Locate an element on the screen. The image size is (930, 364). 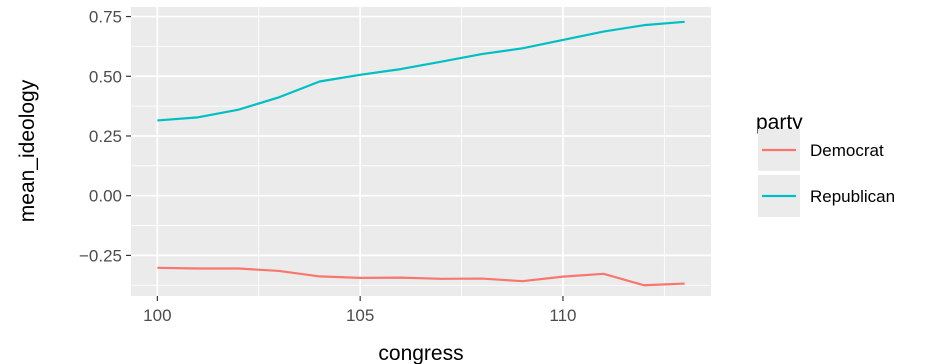
y-axis: −0.25 0.00 0.25 0.50 0.75 is located at coordinates (105, 136).